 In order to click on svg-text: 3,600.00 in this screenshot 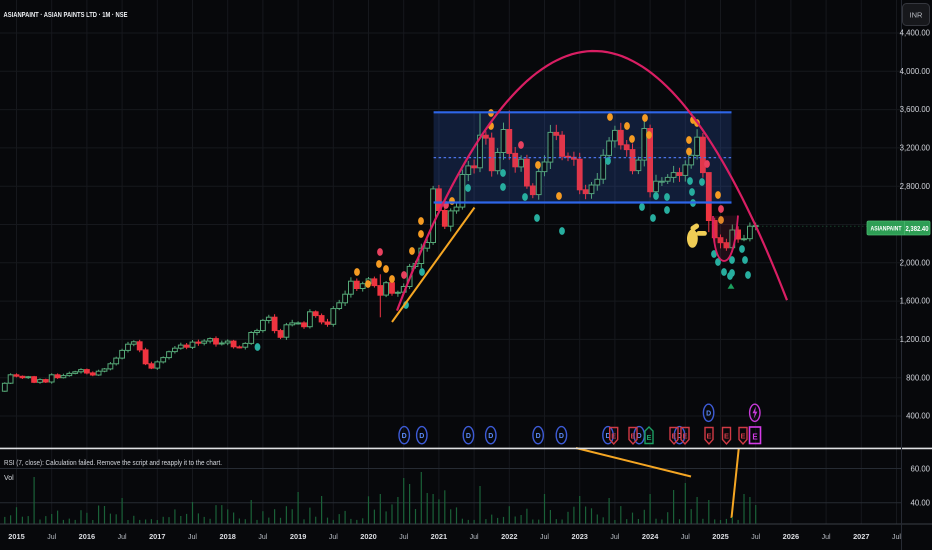, I will do `click(915, 109)`.